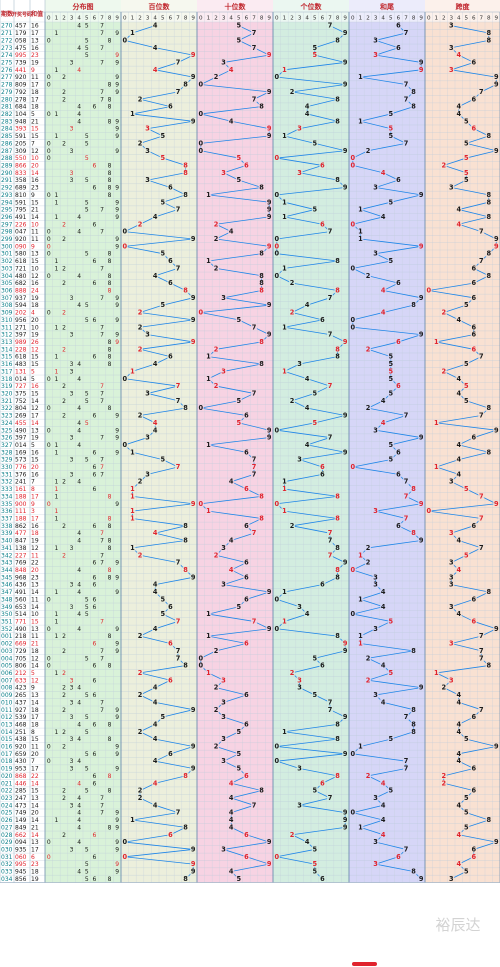 The image size is (500, 967). I want to click on header-digit: 3, so click(148, 19).